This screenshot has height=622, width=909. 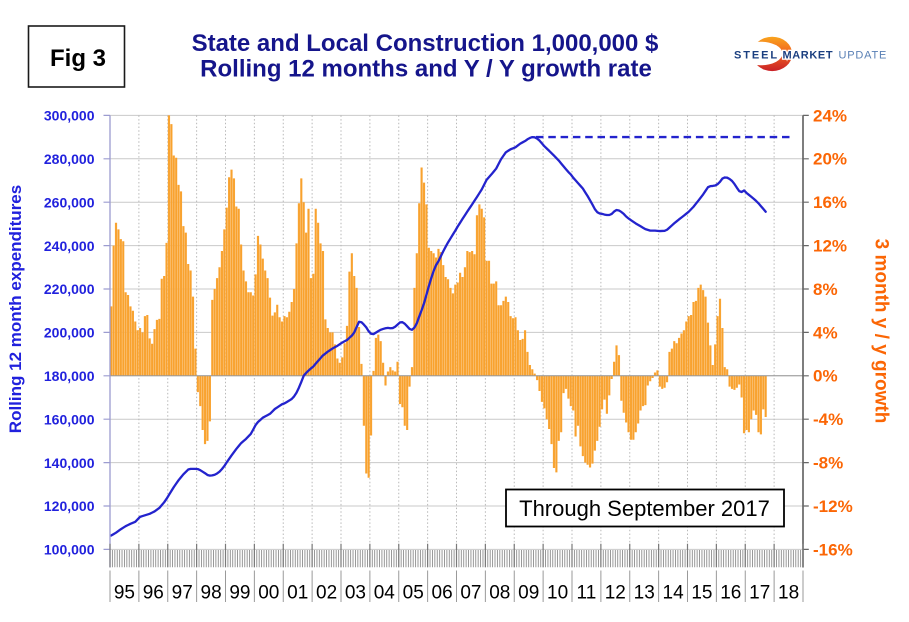 I want to click on svg-text:Rolling 12 months and Y / Y gr: Rolling 12 months and Y / Y growth rate, so click(x=426, y=69).